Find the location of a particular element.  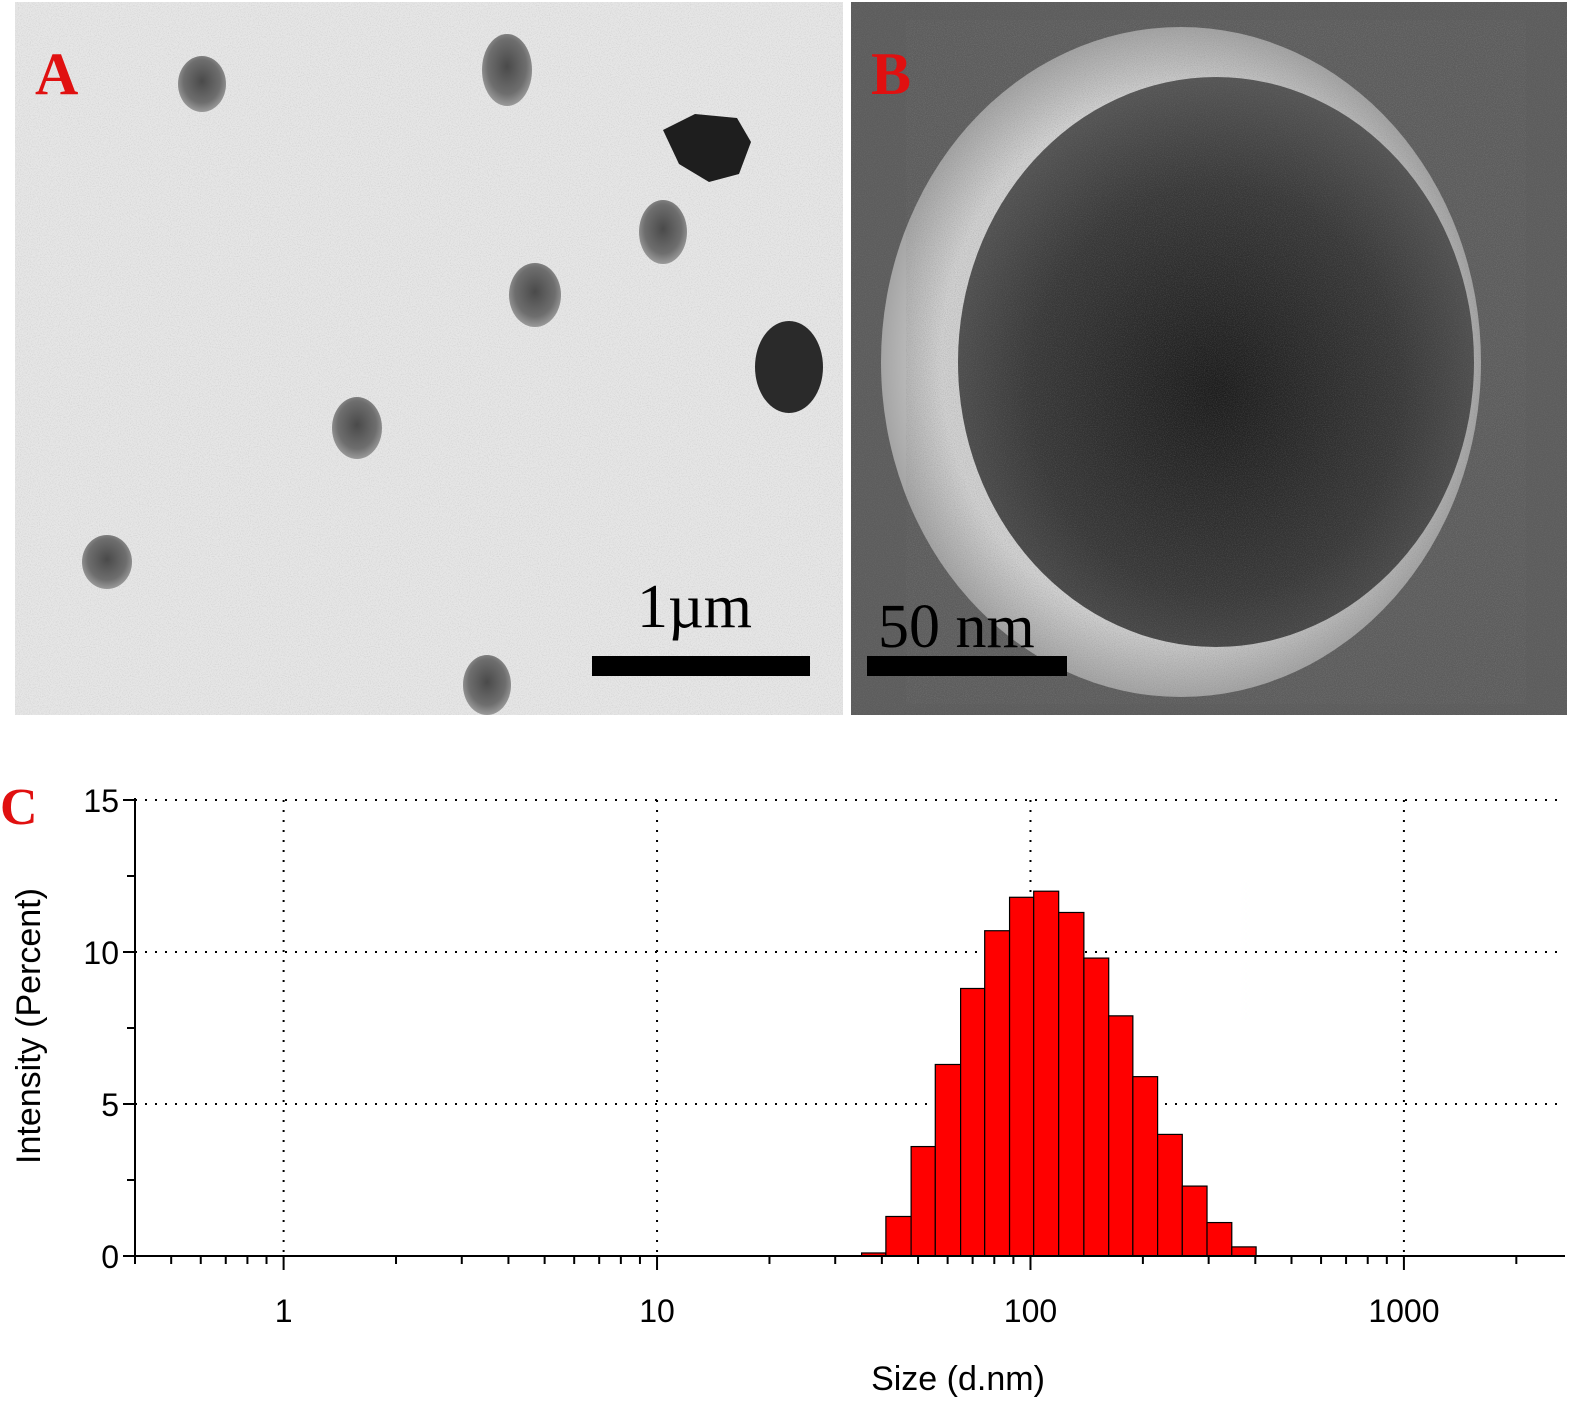

y-tick-label: 5 is located at coordinates (110, 1105).